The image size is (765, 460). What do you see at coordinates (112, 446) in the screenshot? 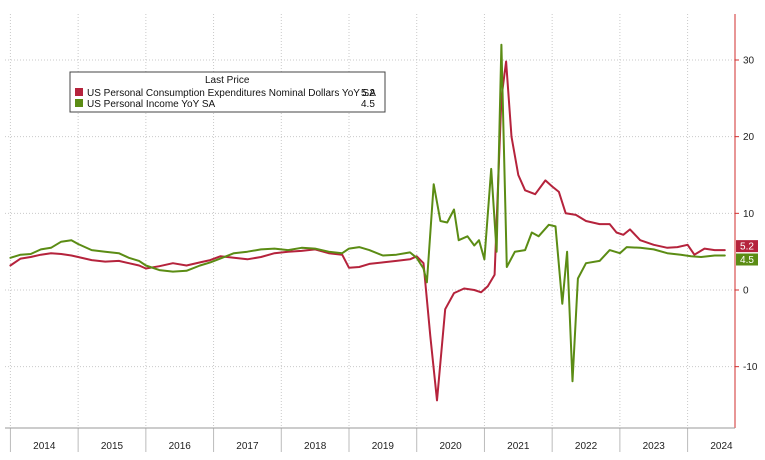
I see `x-tick-label: 2015` at bounding box center [112, 446].